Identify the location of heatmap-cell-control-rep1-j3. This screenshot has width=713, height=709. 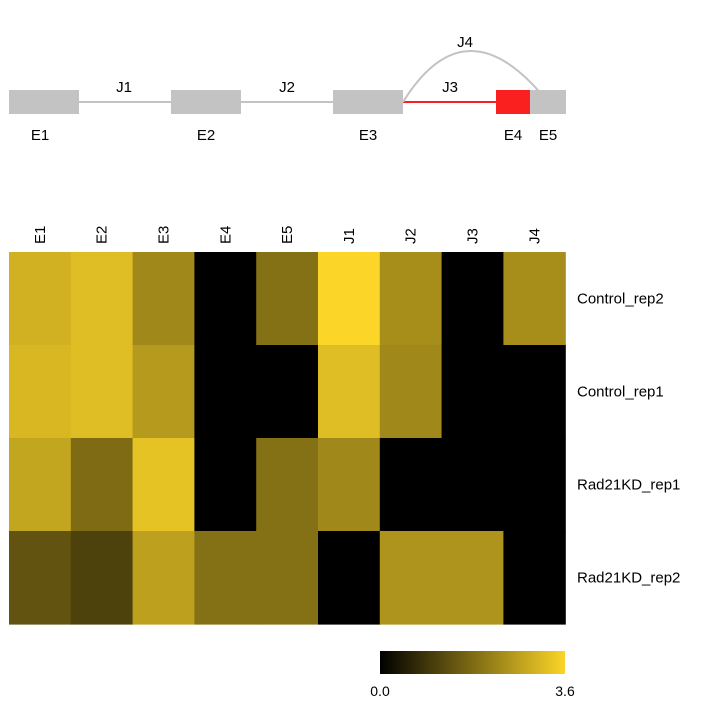
(472, 392).